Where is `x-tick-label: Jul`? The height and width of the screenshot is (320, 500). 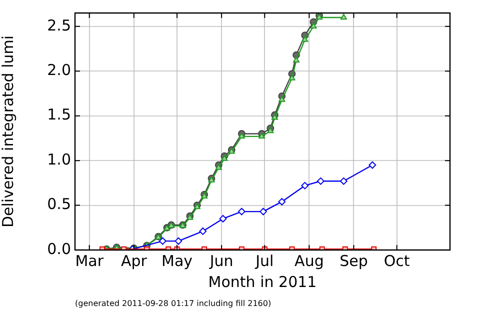
x-tick-label: Jul is located at coordinates (264, 261).